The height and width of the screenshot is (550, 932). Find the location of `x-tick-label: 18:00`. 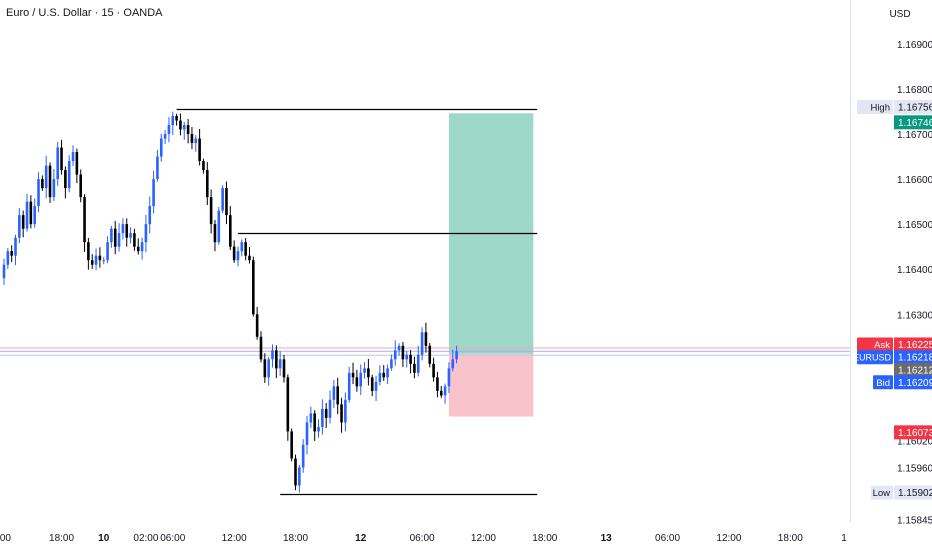

x-tick-label: 18:00 is located at coordinates (61, 538).